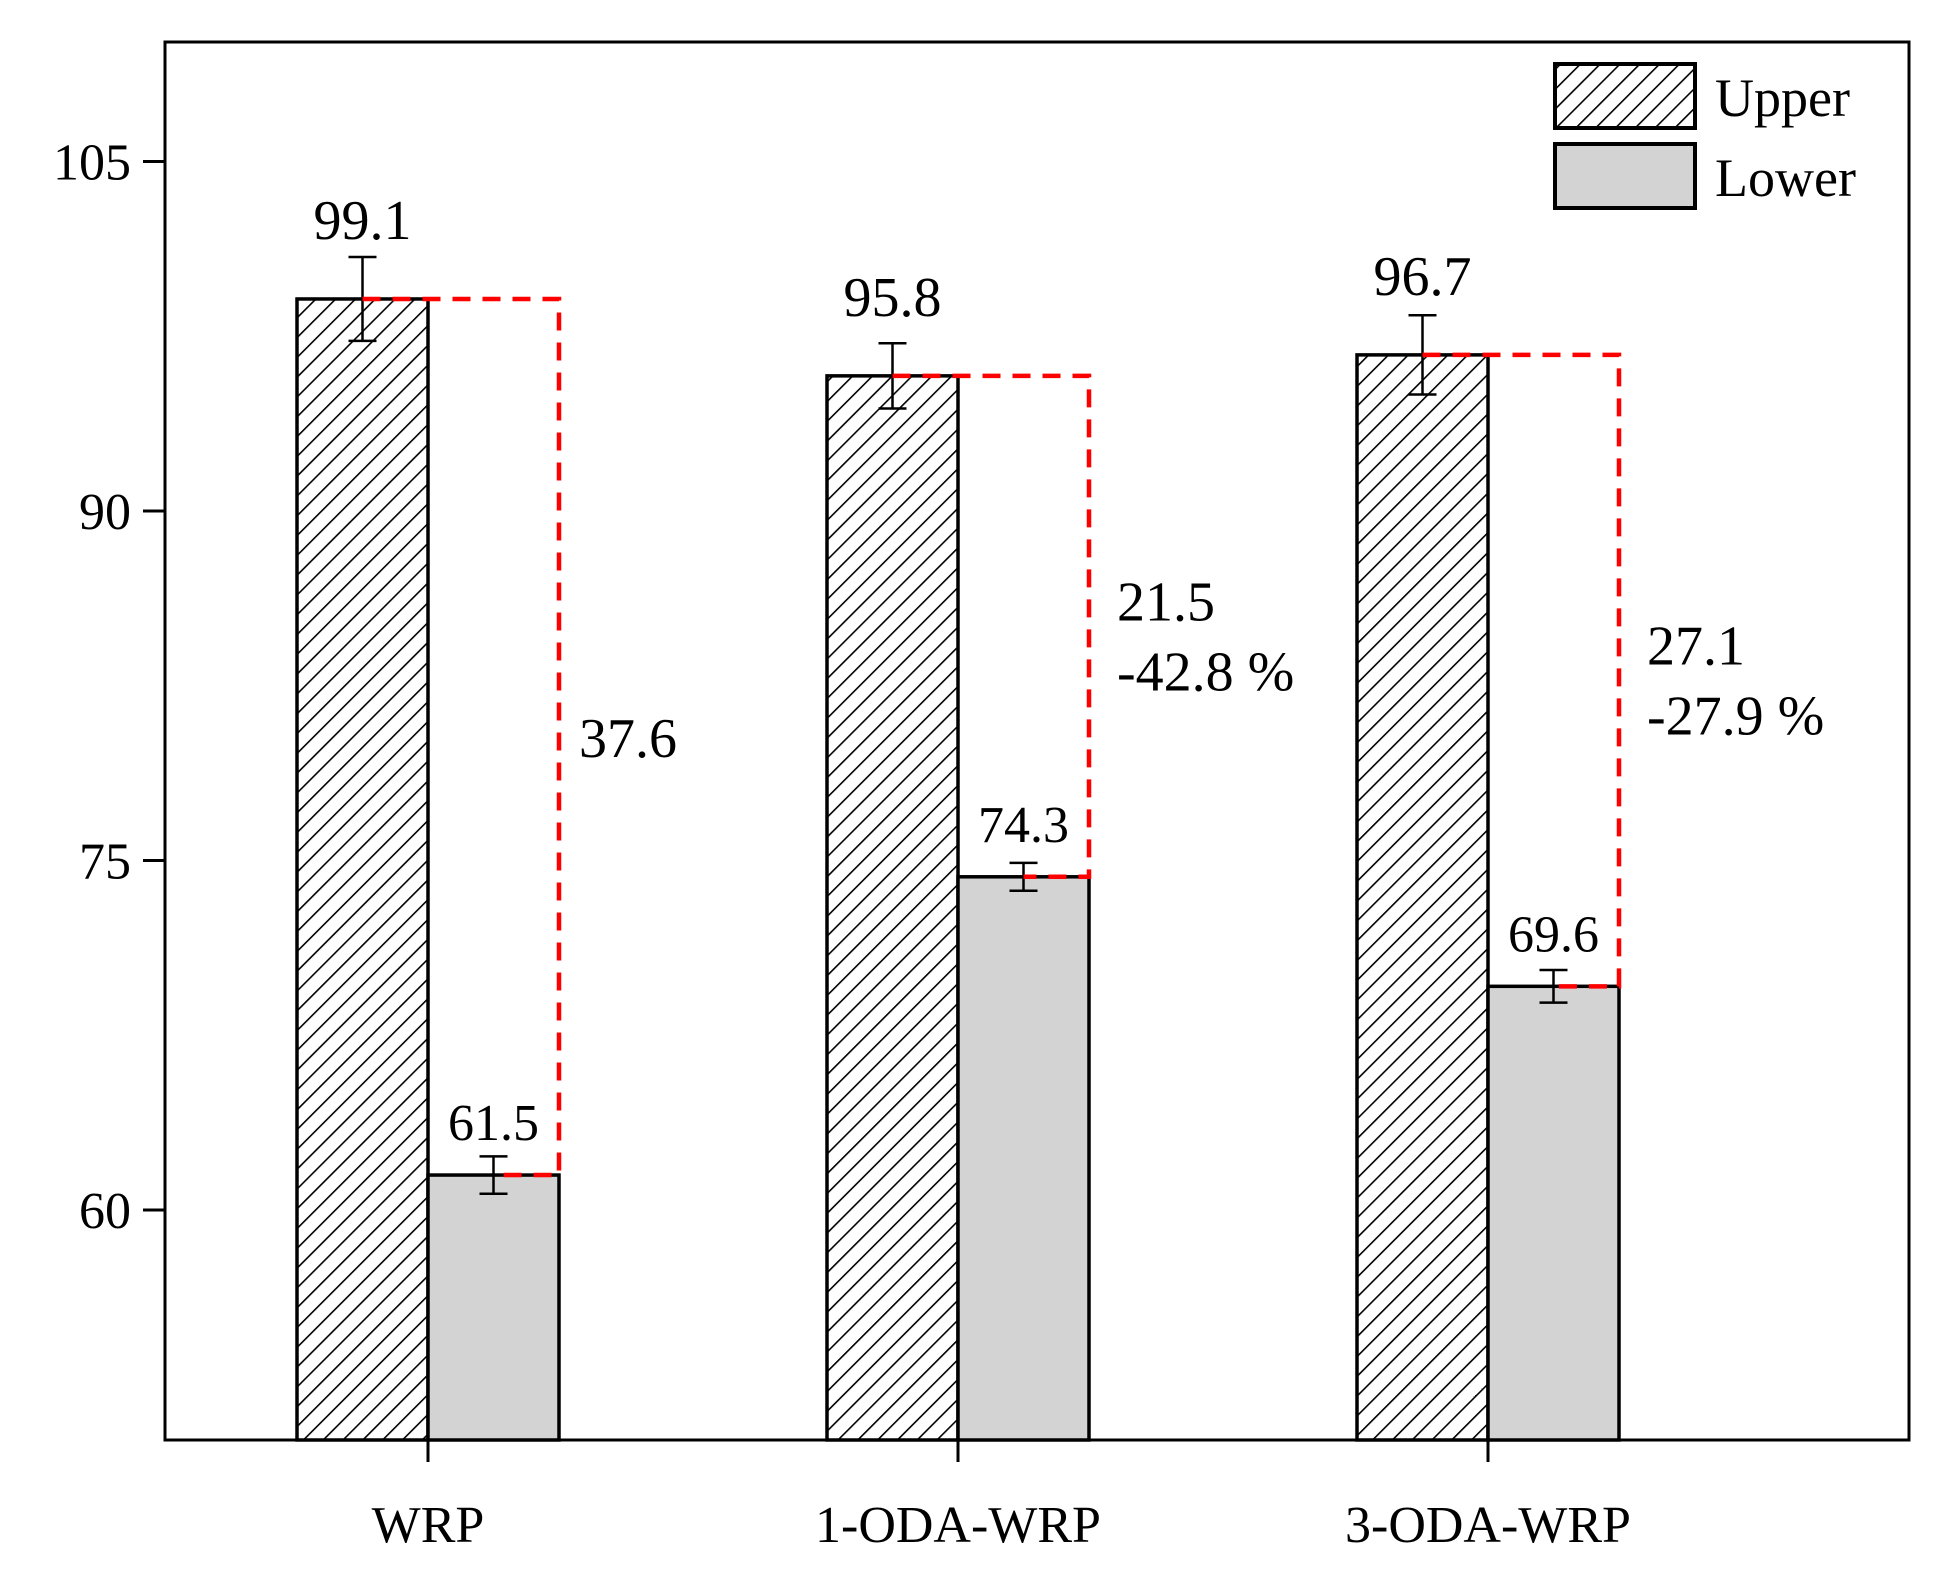  I want to click on value-label-upper-1: 95.8, so click(893, 298).